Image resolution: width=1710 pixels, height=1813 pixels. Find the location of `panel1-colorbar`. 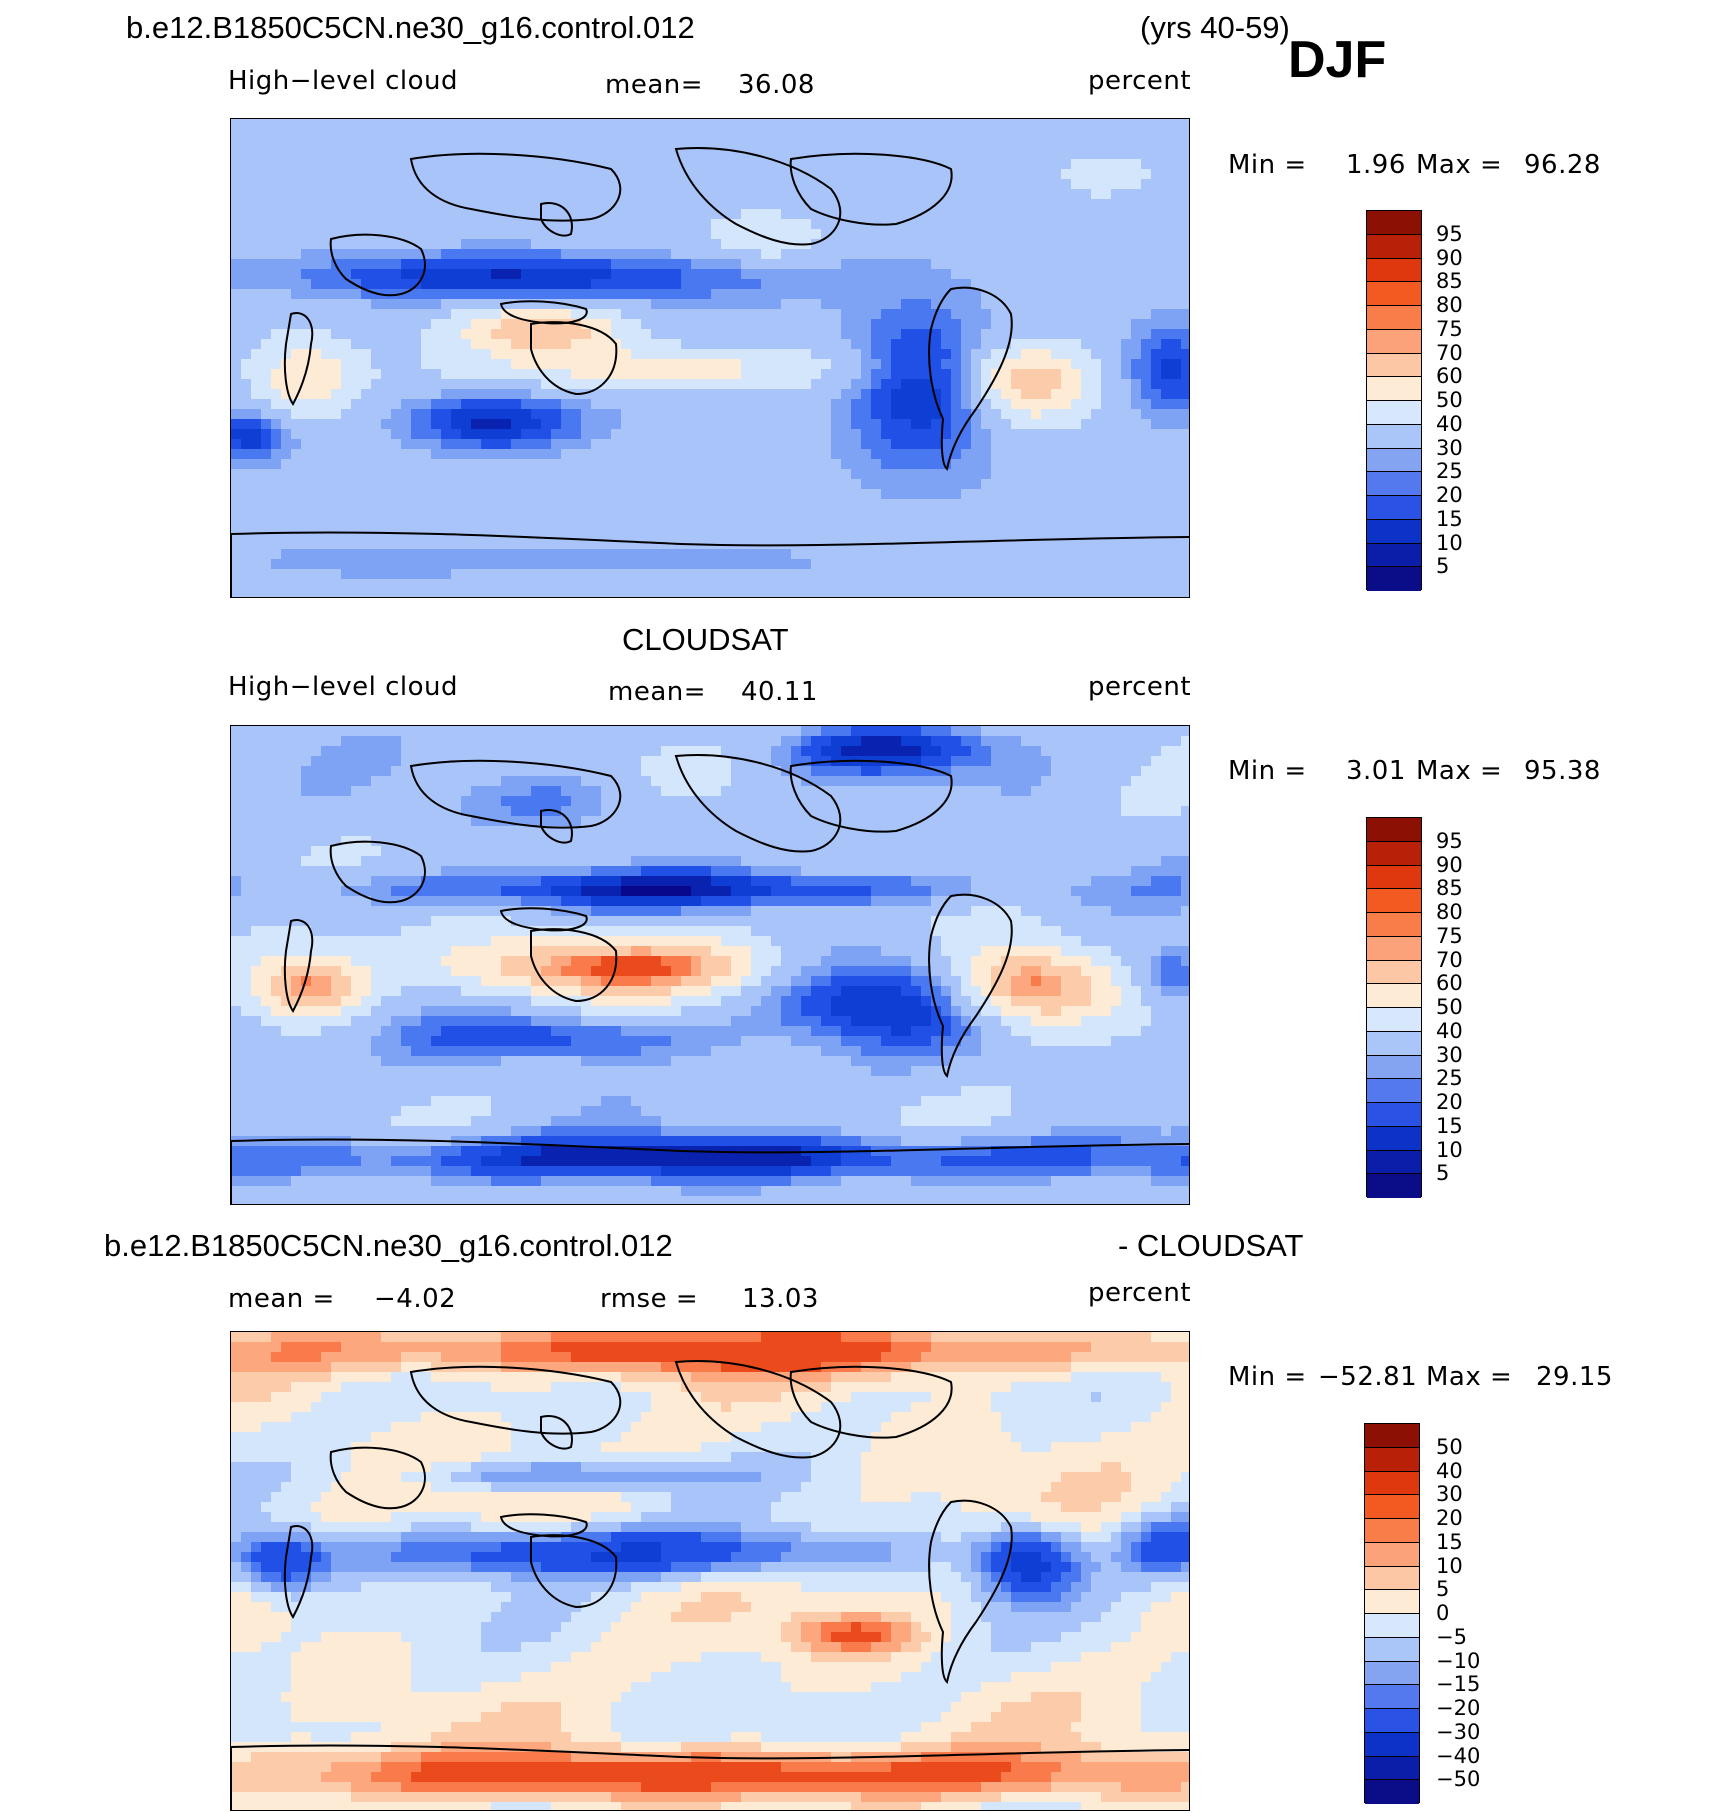

panel1-colorbar is located at coordinates (1394, 400).